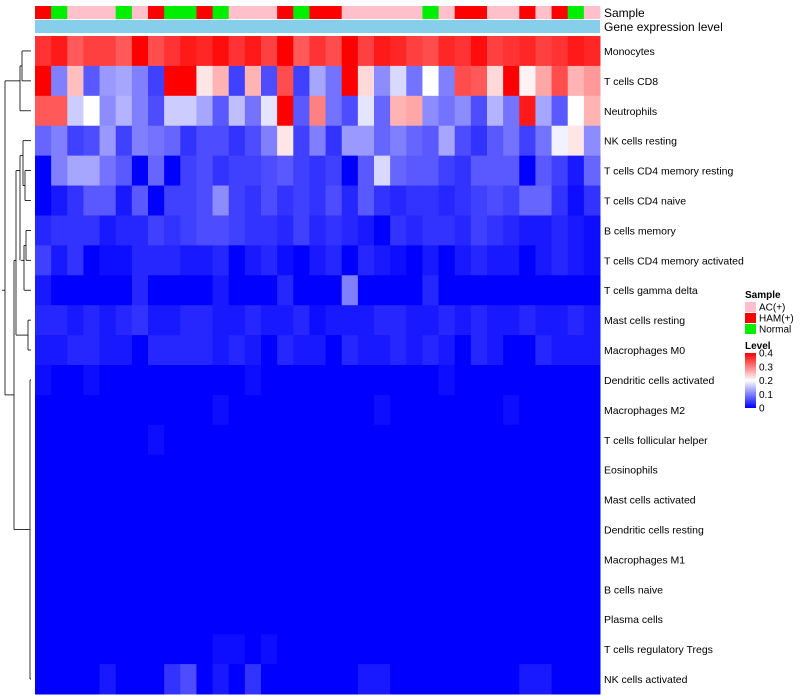 The height and width of the screenshot is (700, 800). I want to click on row-label: NK cells resting, so click(640, 142).